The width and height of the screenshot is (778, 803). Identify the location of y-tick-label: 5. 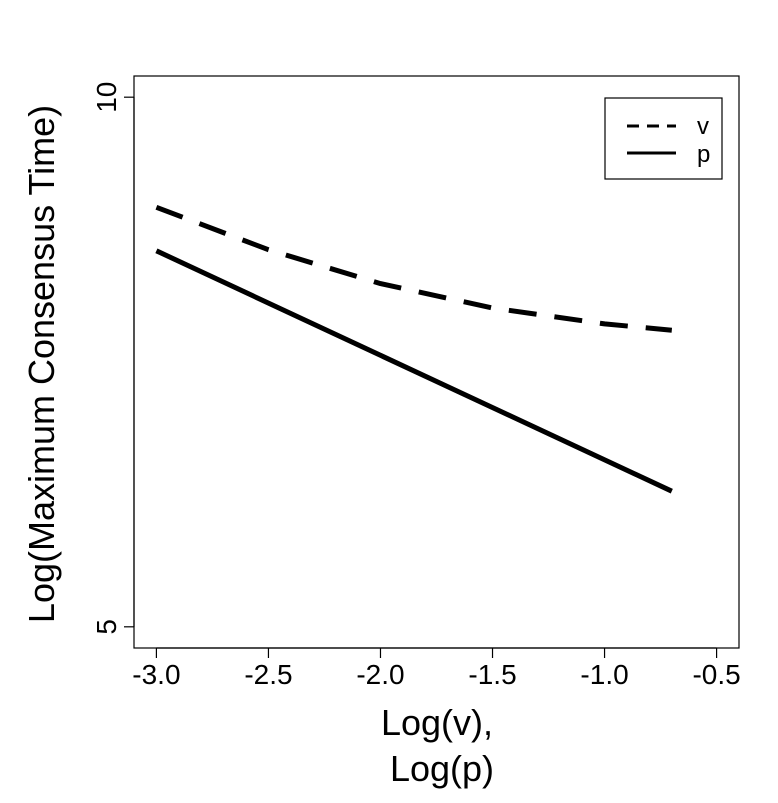
(106, 627).